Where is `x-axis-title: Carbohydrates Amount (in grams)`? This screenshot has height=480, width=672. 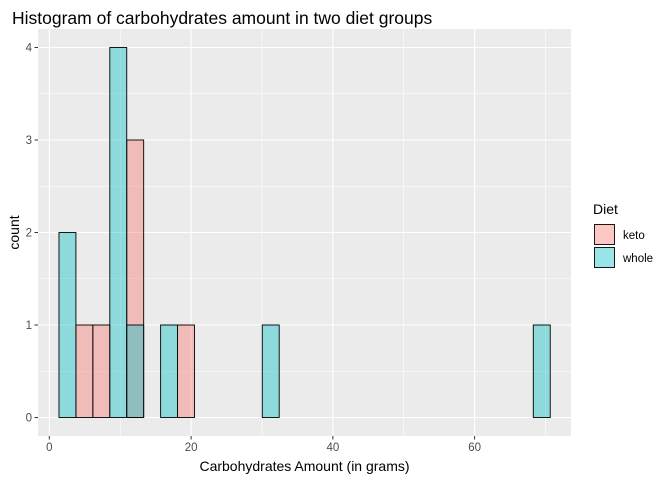 x-axis-title: Carbohydrates Amount (in grams) is located at coordinates (304, 466).